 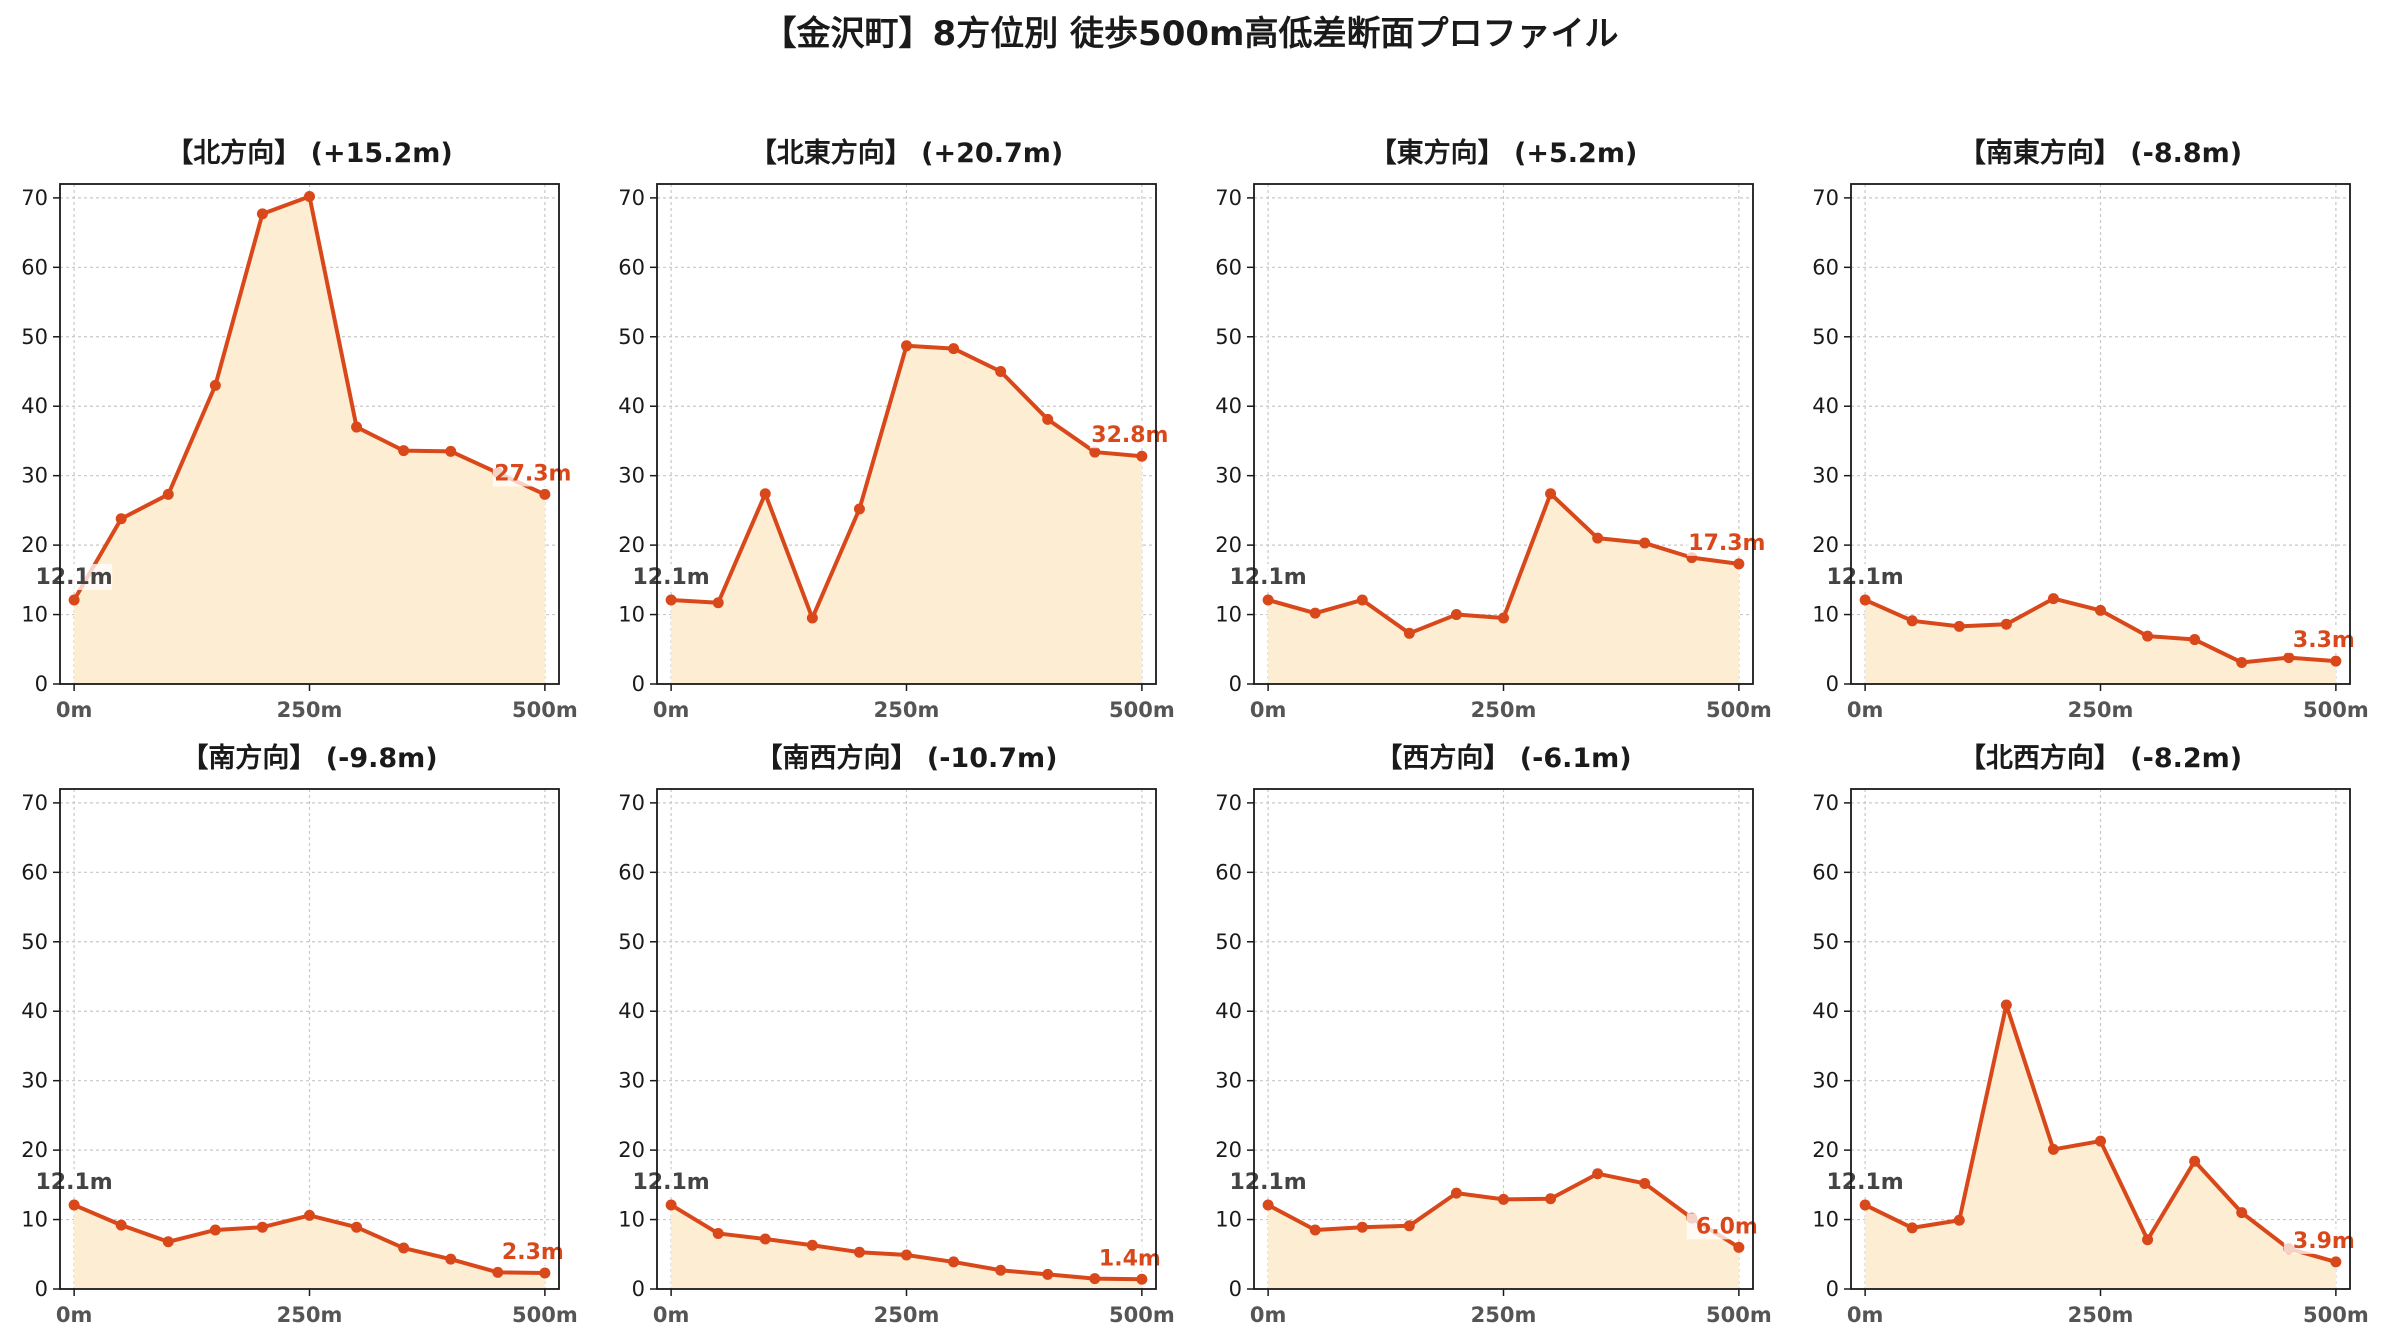 I want to click on end-elevation-label: 6.0m, so click(x=1727, y=1226).